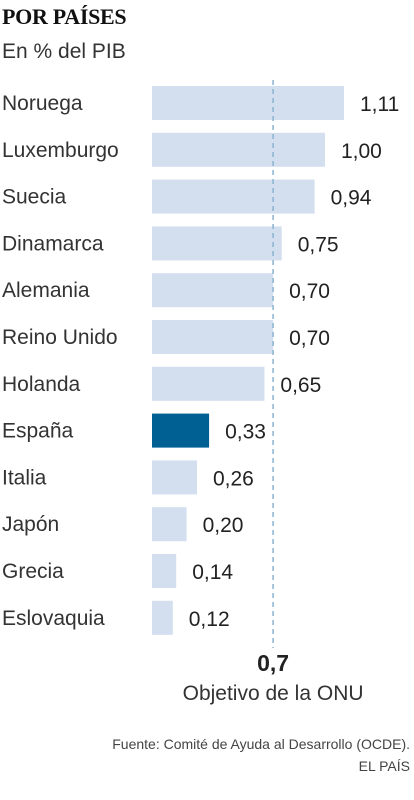 The image size is (414, 800). What do you see at coordinates (46, 290) in the screenshot?
I see `category-label-4: Alemania` at bounding box center [46, 290].